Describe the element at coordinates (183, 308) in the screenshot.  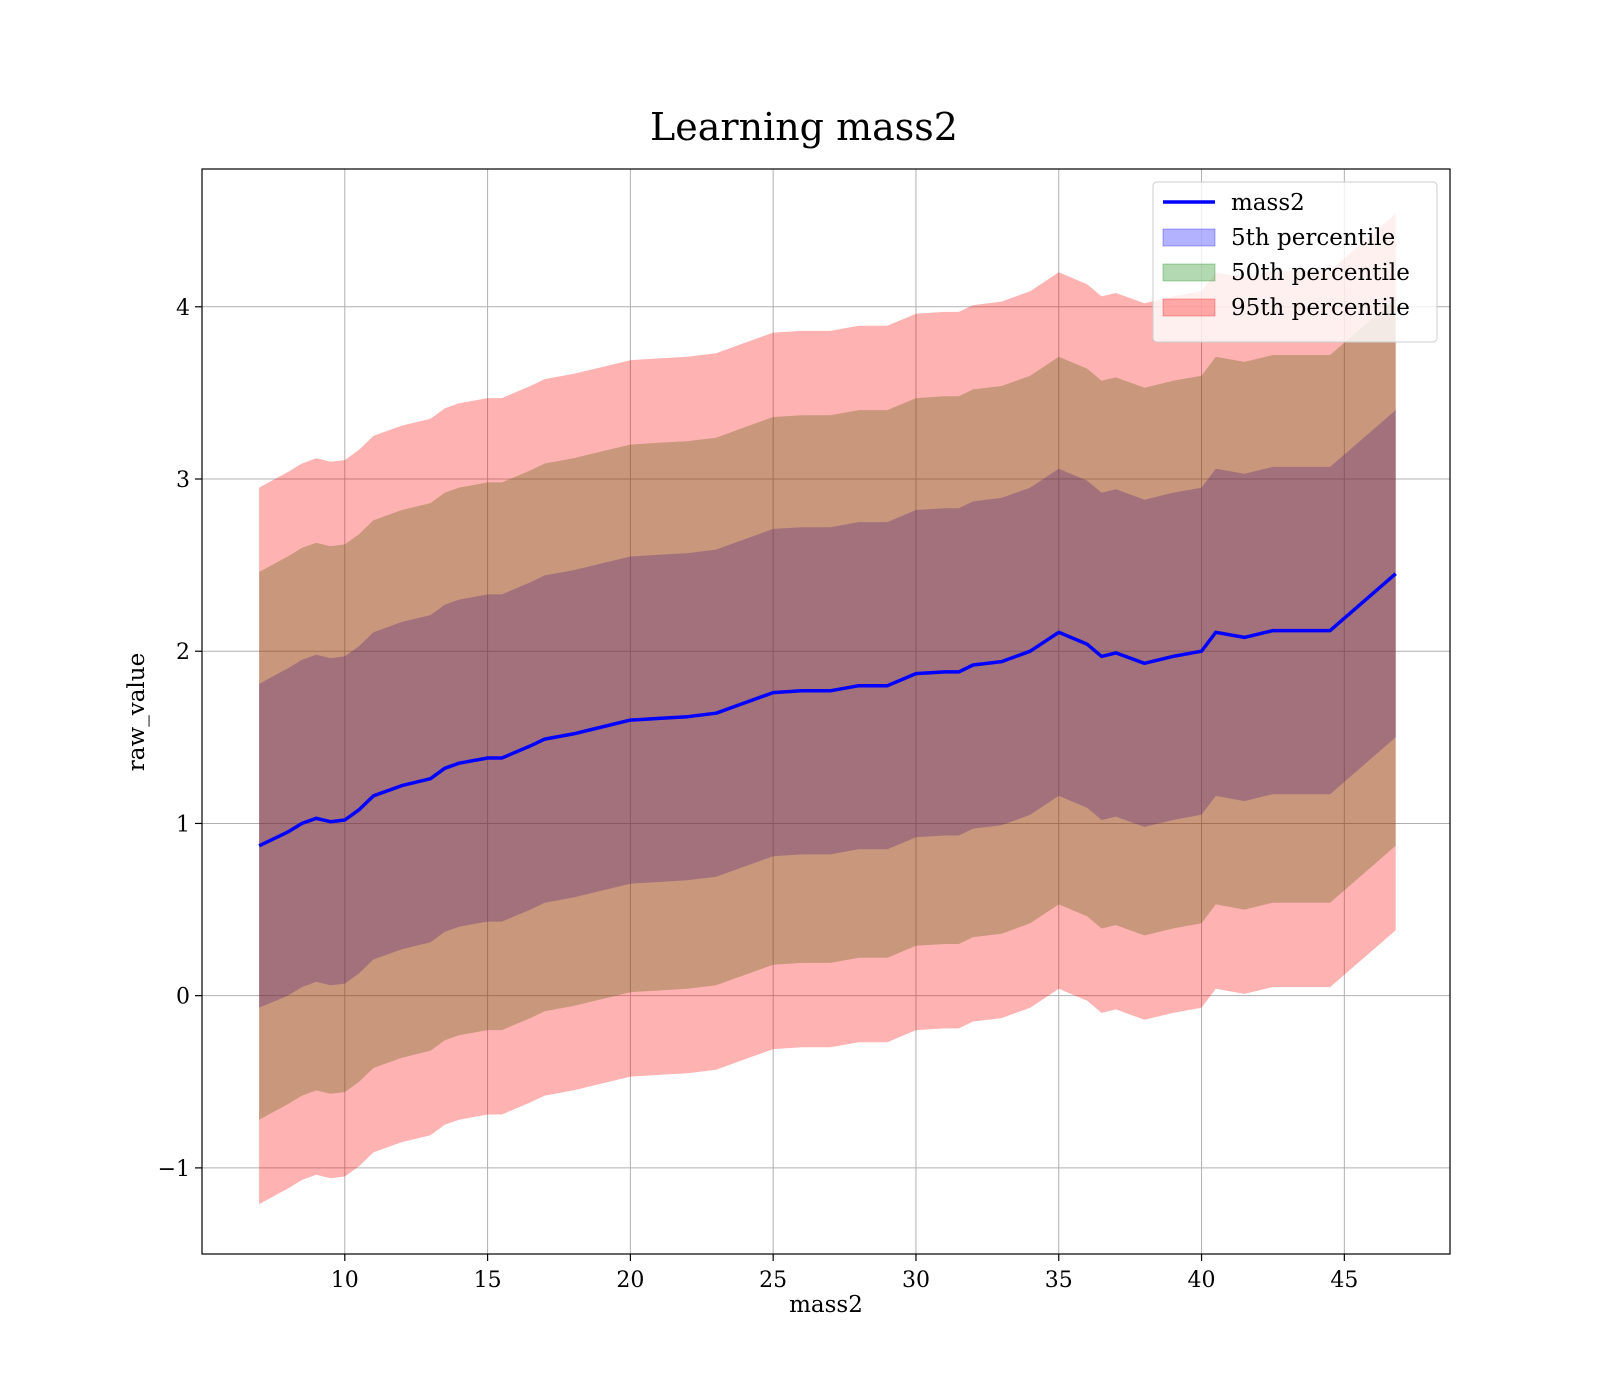
I see `y-tick-label: 4` at that location.